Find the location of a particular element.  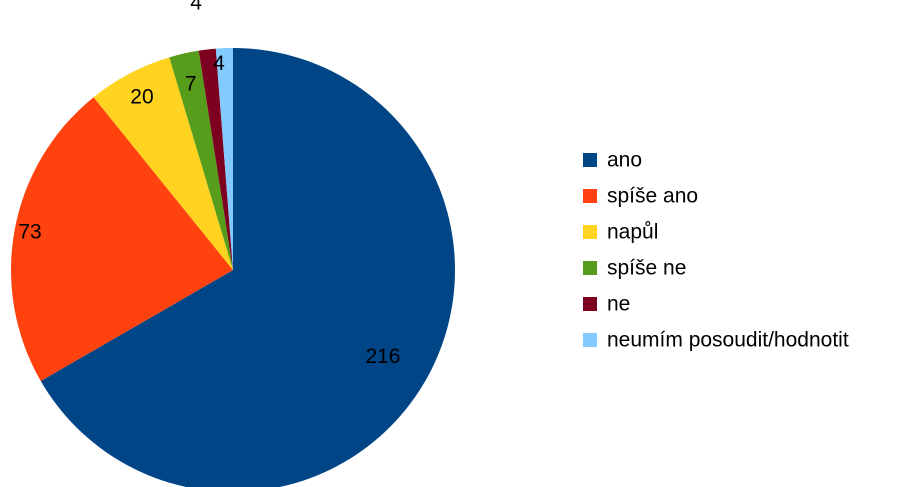

data-label-3: 20 is located at coordinates (141, 97).